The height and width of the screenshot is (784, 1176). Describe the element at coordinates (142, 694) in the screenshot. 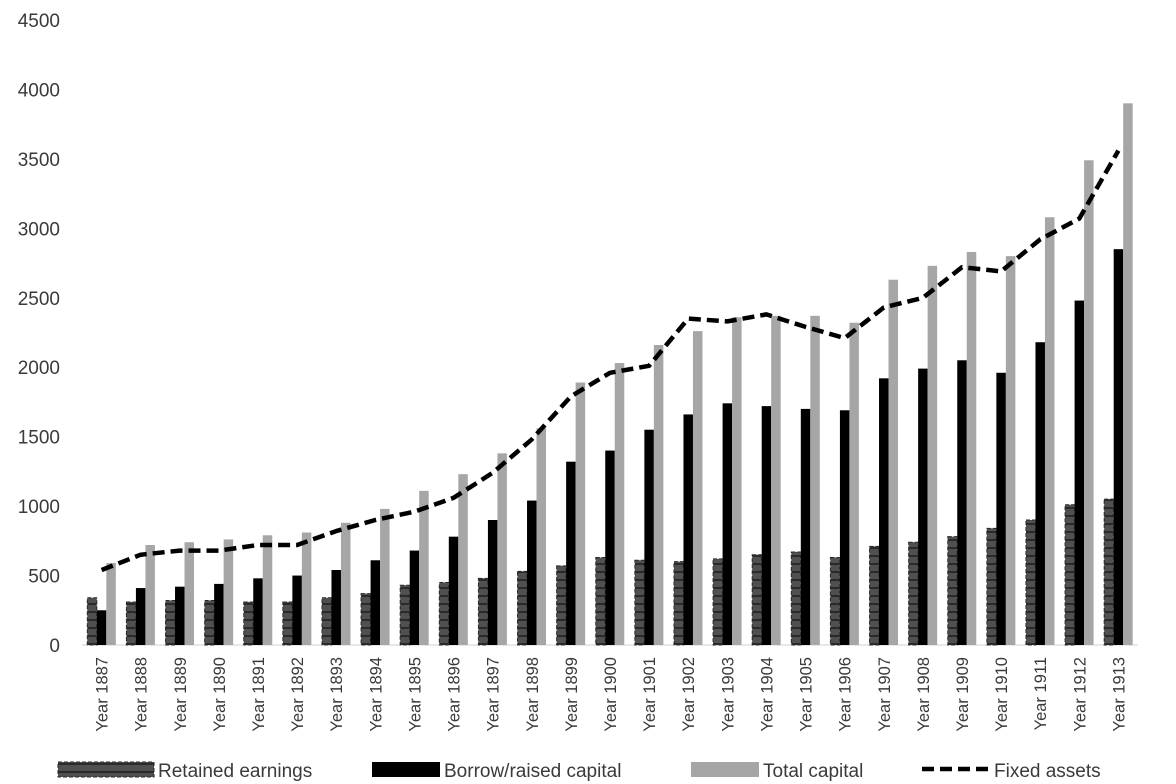

I see `x-tick-label: Year 1888` at that location.